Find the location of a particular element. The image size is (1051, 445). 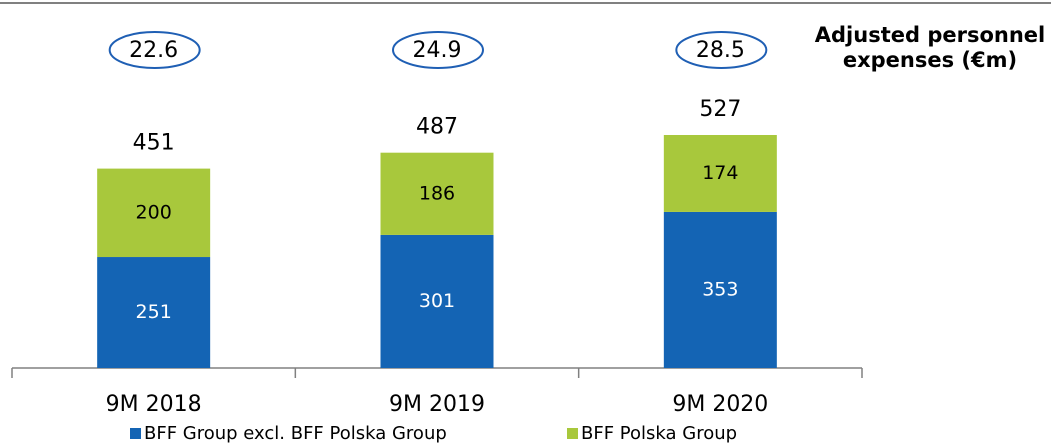

annotation-value: 28.5 is located at coordinates (720, 50).